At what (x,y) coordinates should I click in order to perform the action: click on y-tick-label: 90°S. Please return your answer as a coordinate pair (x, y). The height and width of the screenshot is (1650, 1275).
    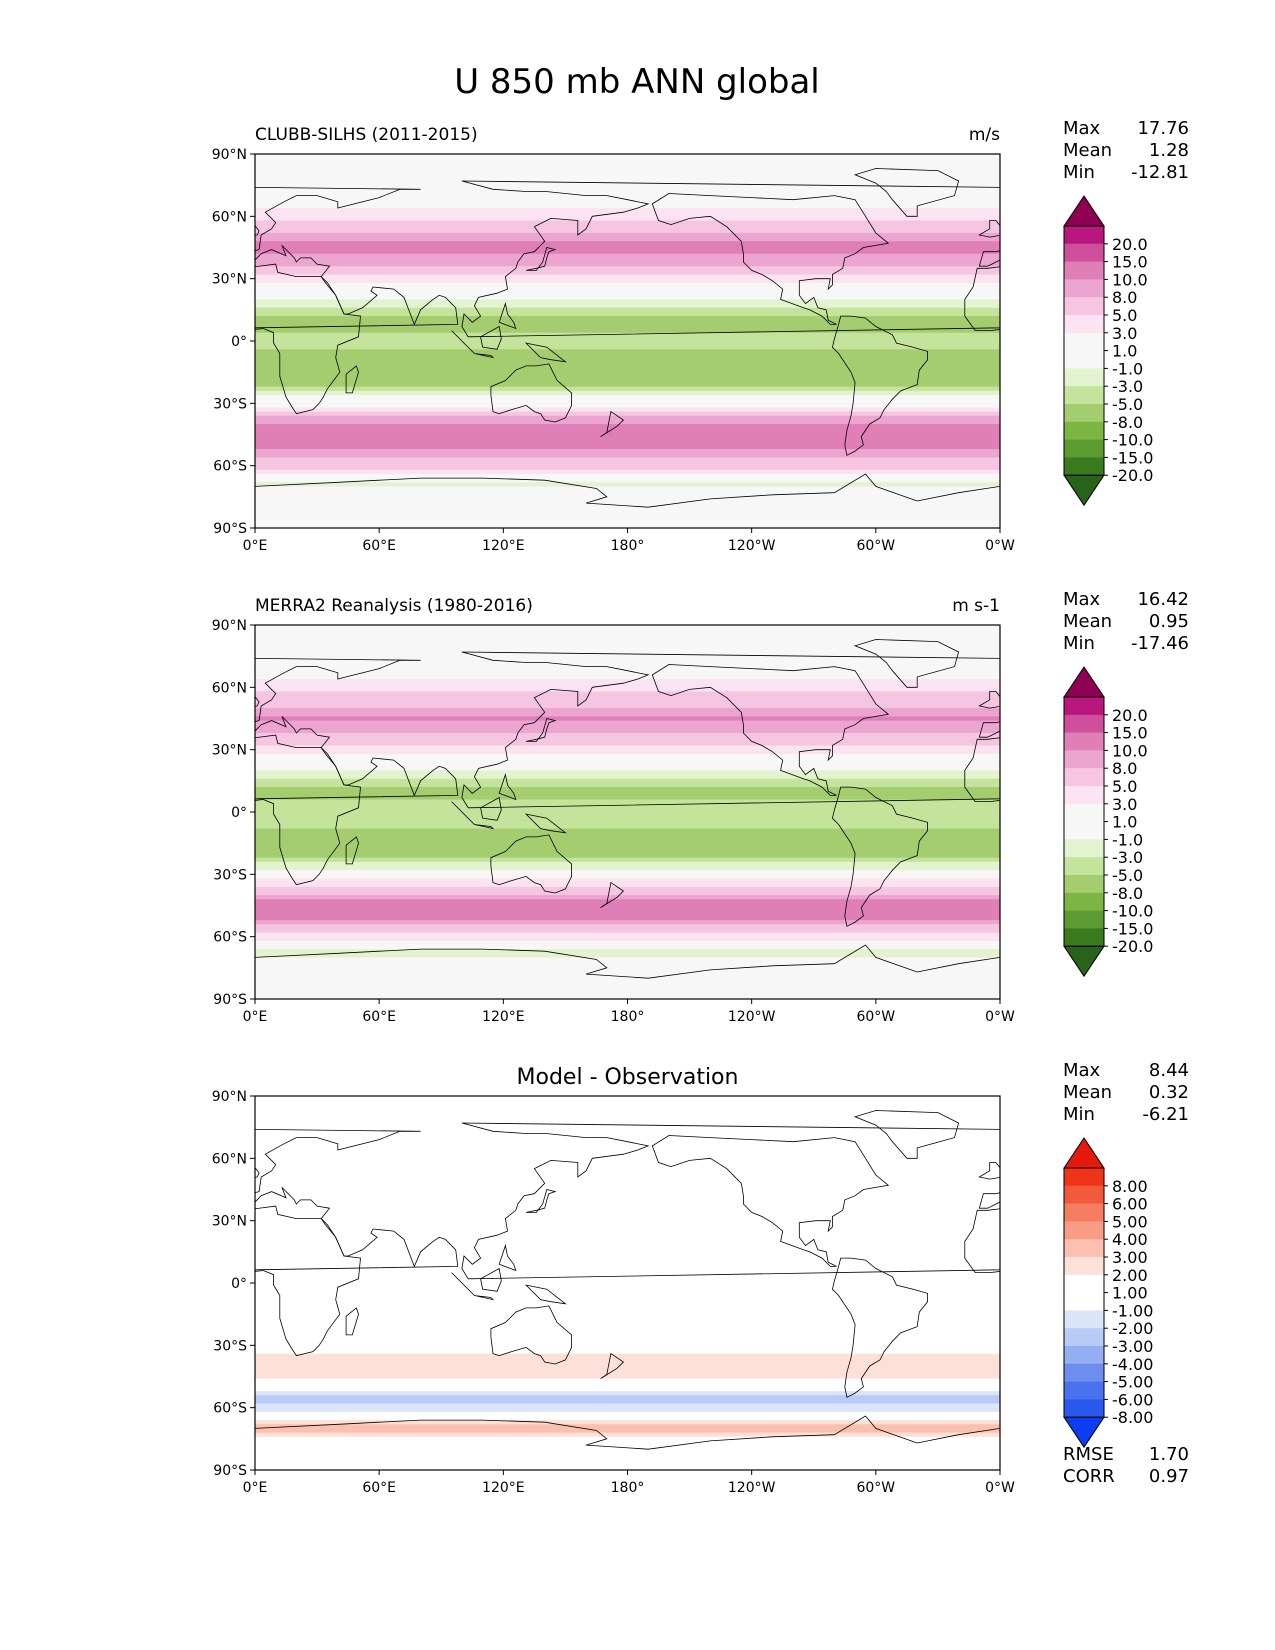
    Looking at the image, I should click on (230, 1000).